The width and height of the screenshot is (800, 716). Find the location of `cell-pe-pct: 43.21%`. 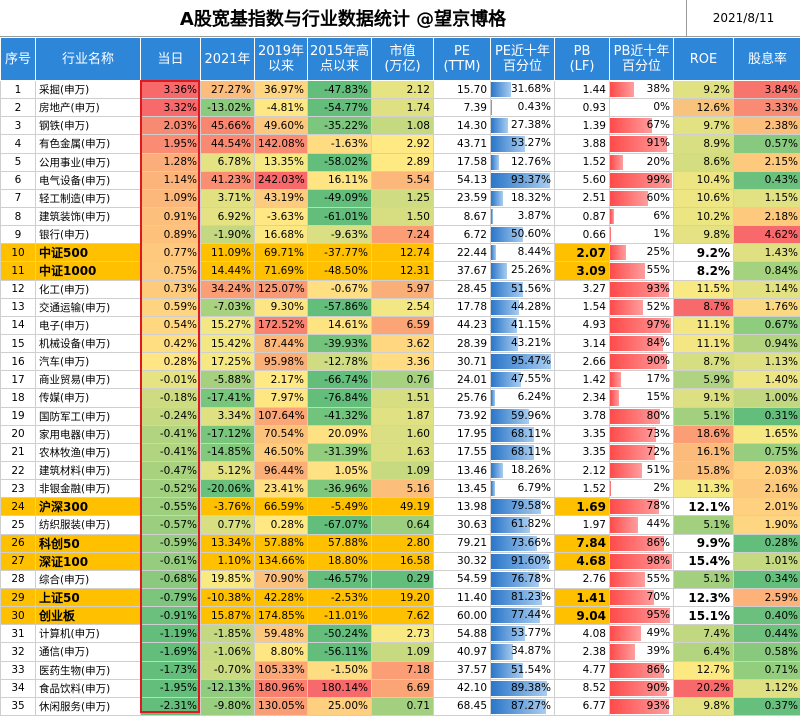

cell-pe-pct: 43.21% is located at coordinates (523, 343).